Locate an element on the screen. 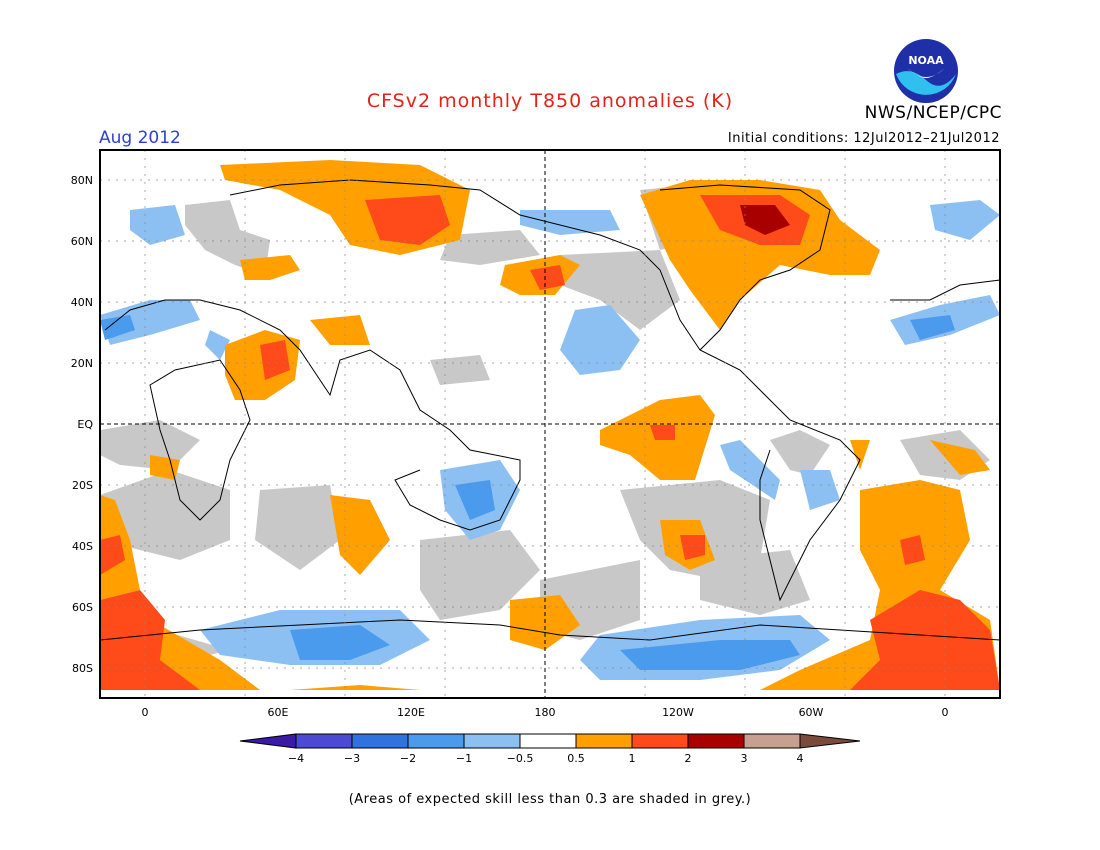 The width and height of the screenshot is (1100, 850). organization-label: NWS/NCEP/CPC is located at coordinates (933, 113).